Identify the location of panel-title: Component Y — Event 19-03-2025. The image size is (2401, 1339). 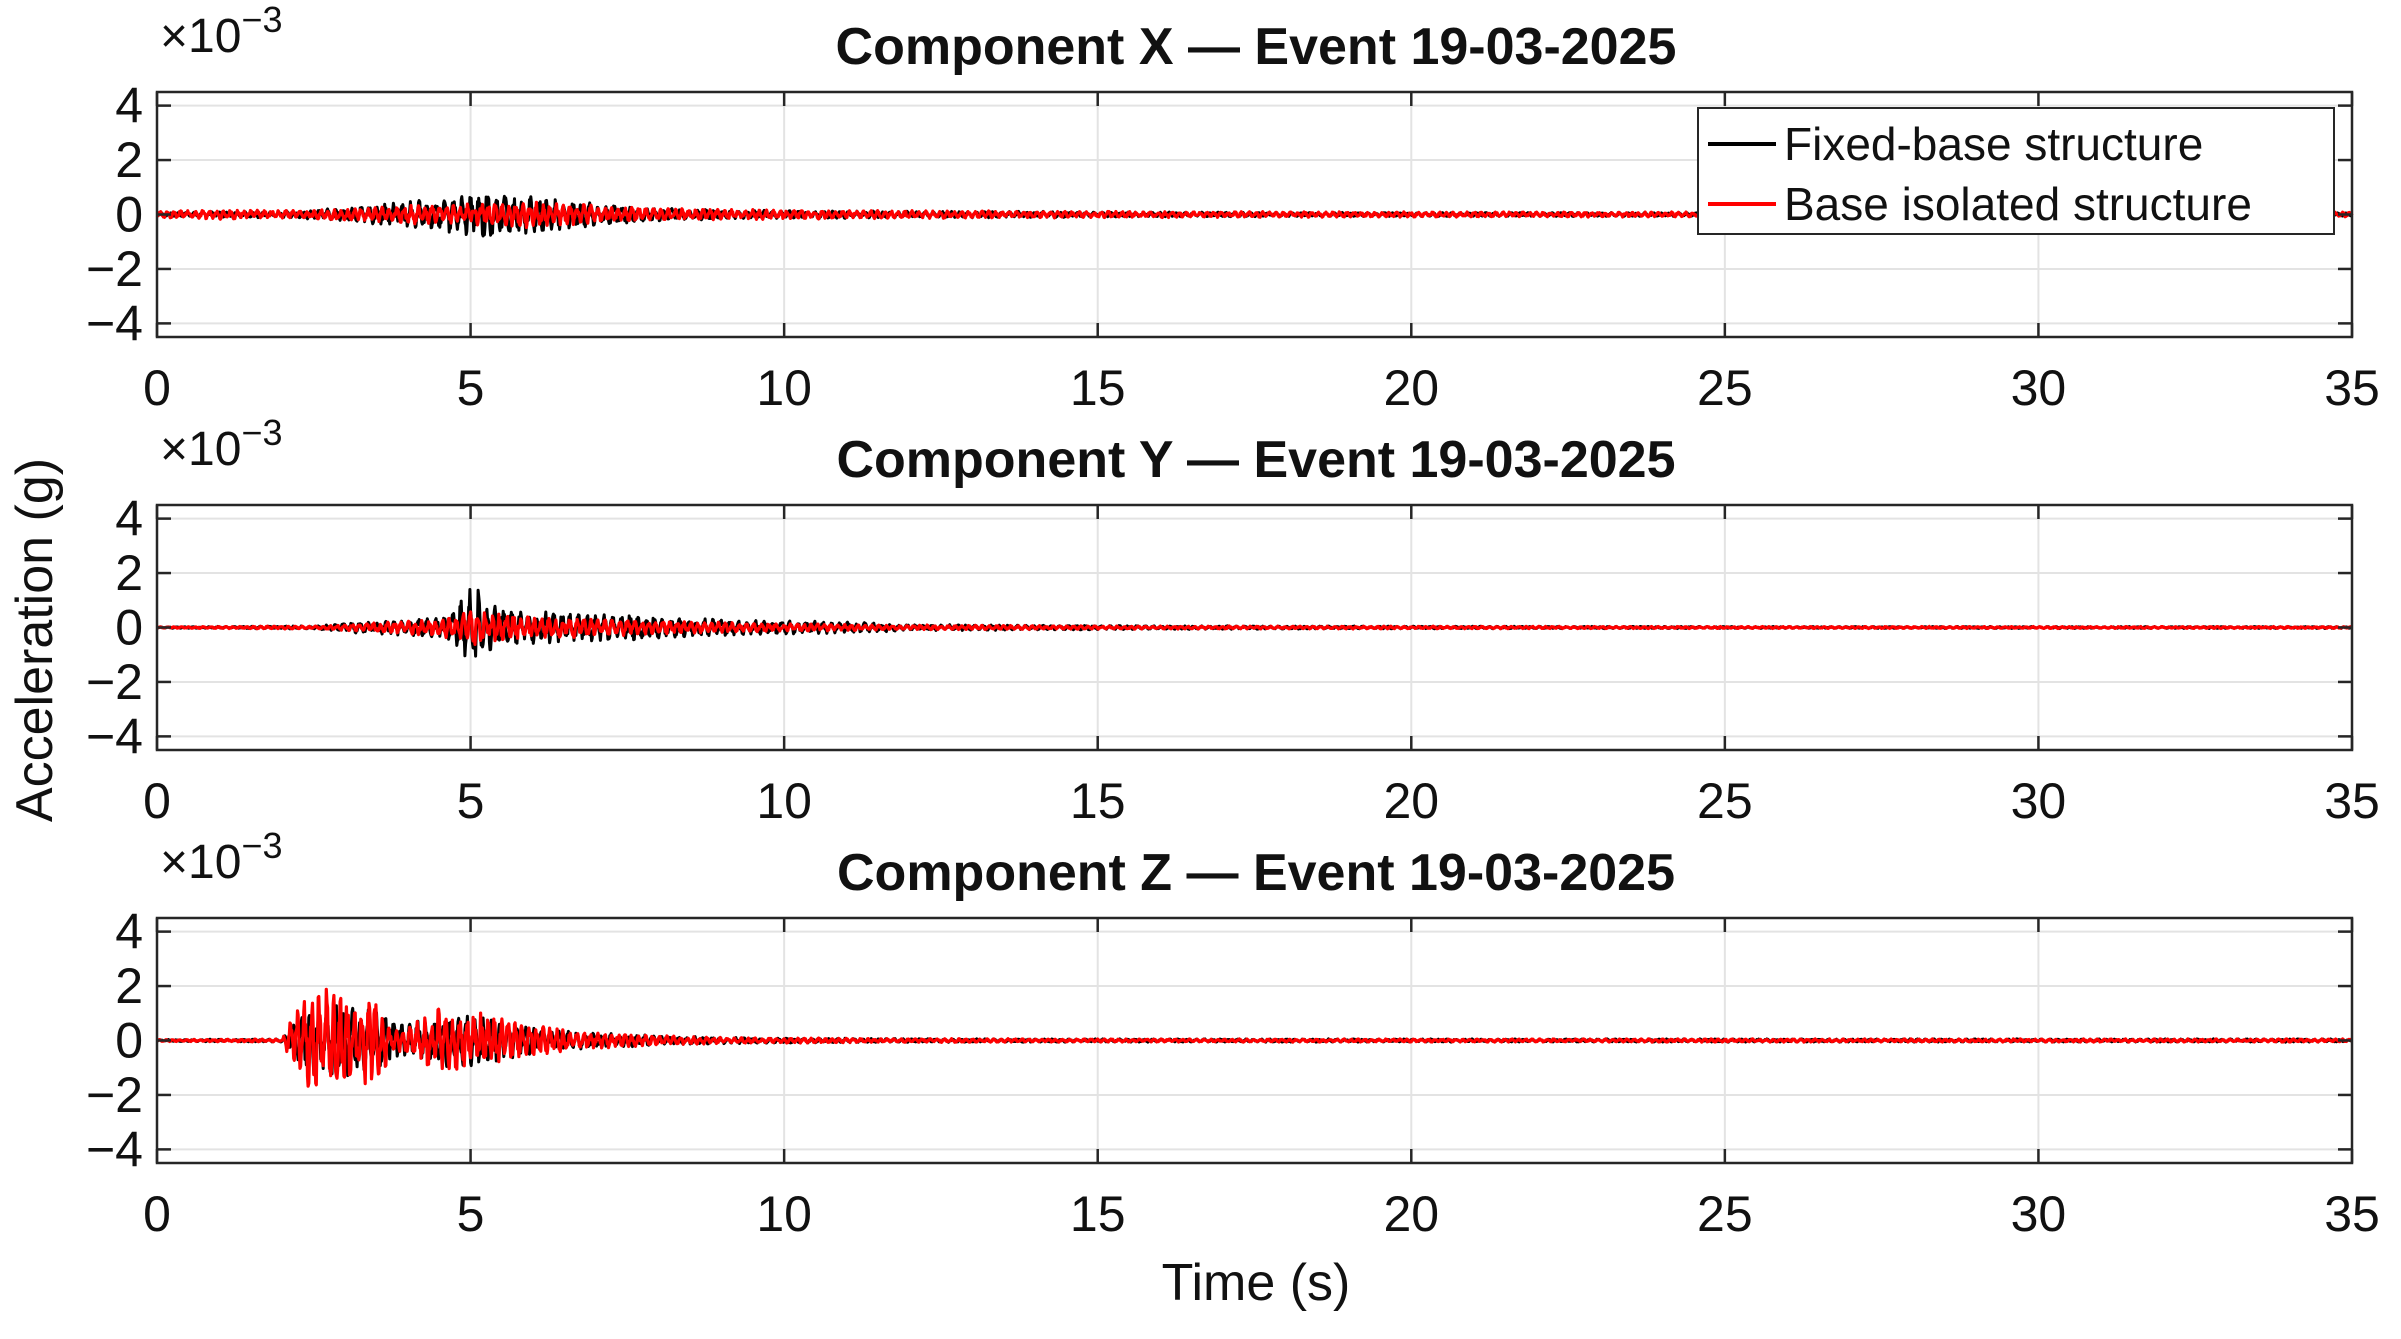
(1255, 460).